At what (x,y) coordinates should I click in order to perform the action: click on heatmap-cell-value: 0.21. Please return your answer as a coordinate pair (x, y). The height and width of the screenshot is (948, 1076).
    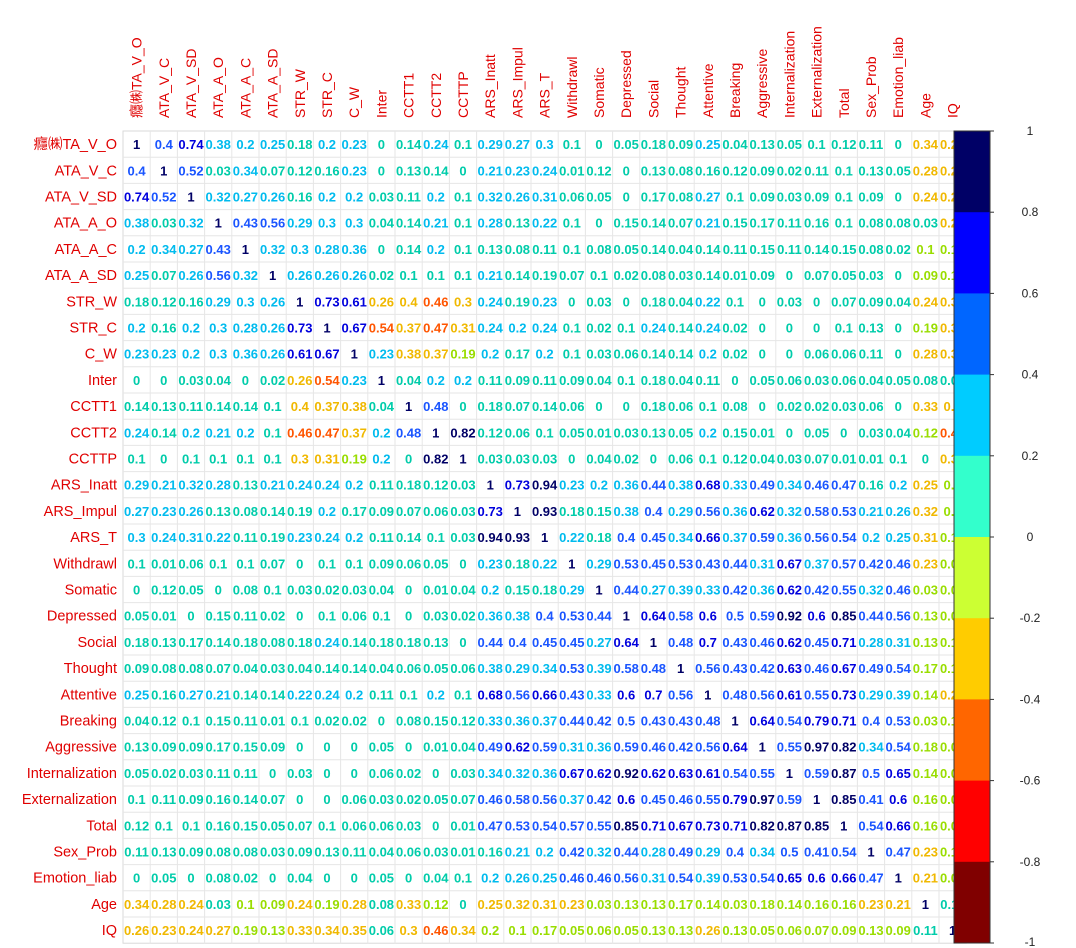
    Looking at the image, I should click on (898, 904).